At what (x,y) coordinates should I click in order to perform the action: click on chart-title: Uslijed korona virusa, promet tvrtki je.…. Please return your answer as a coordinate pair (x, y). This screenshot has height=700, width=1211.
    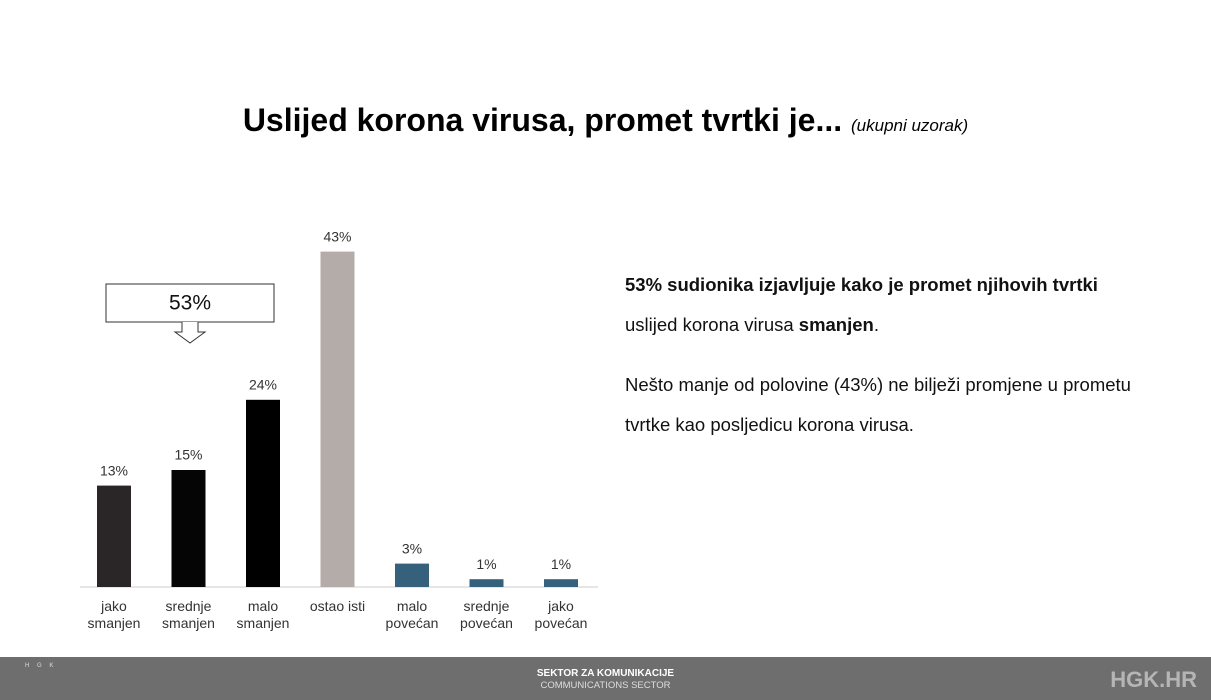
    Looking at the image, I should click on (542, 120).